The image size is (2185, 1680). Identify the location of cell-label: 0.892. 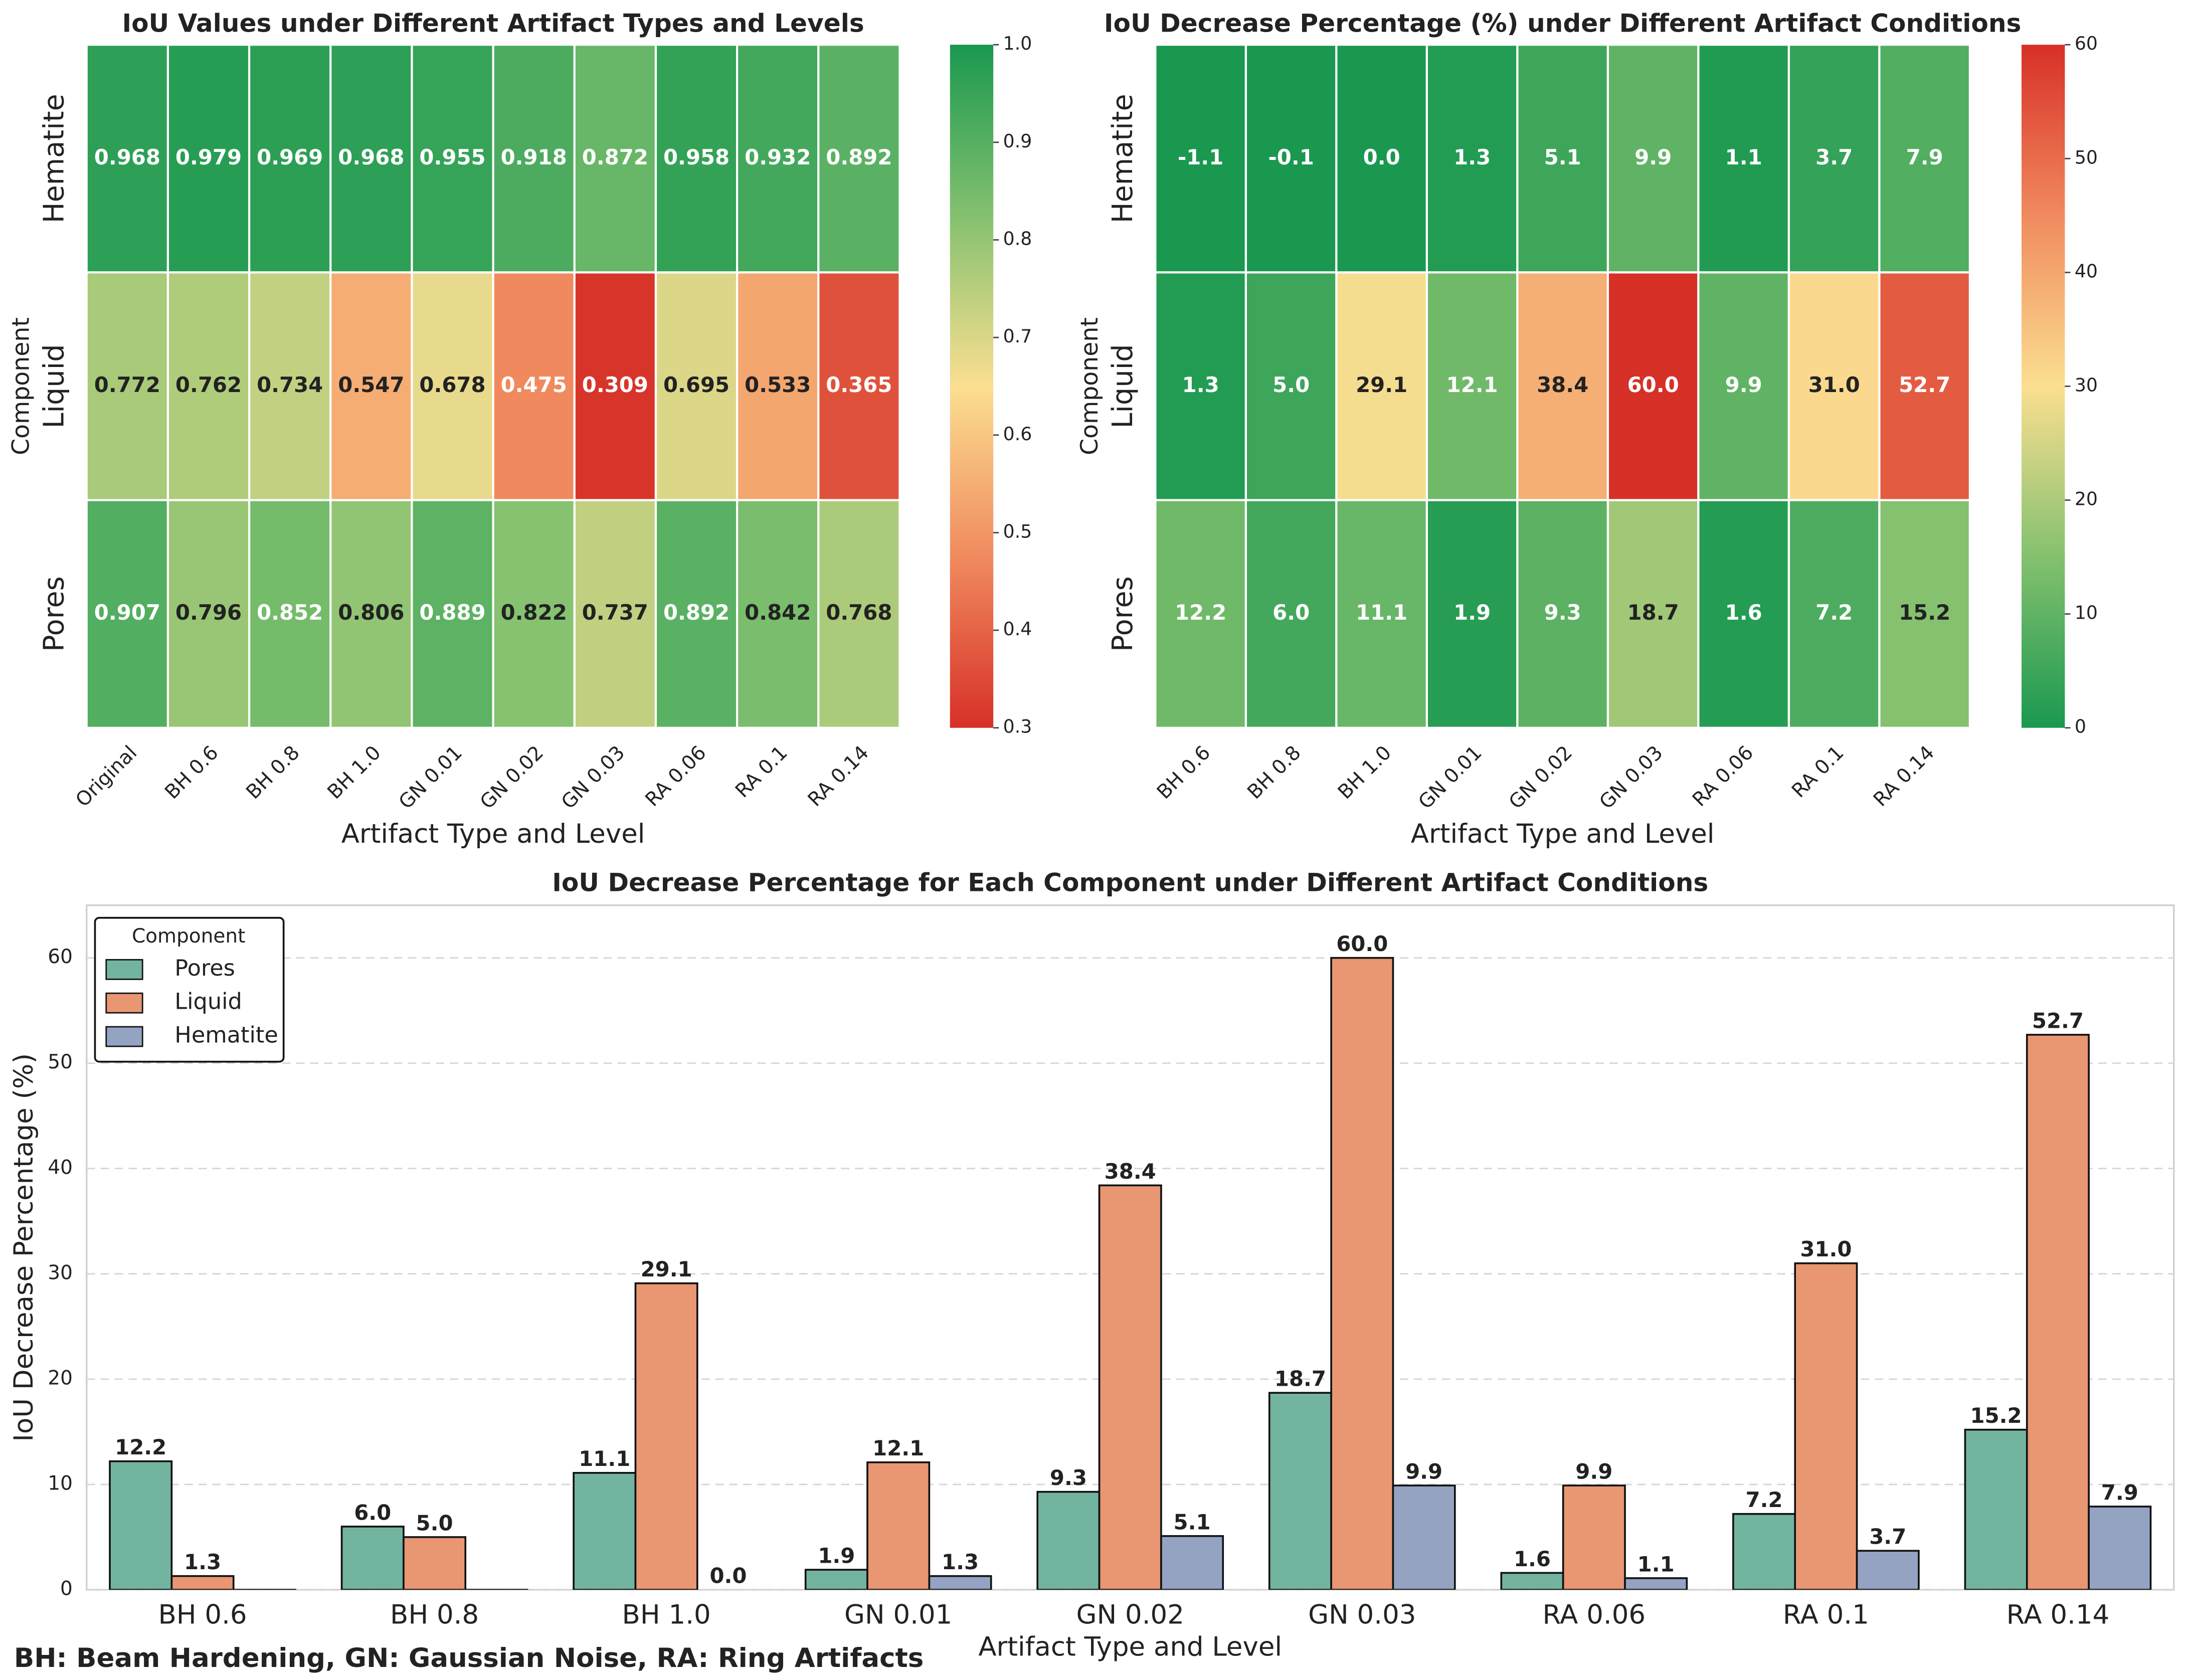
(696, 612).